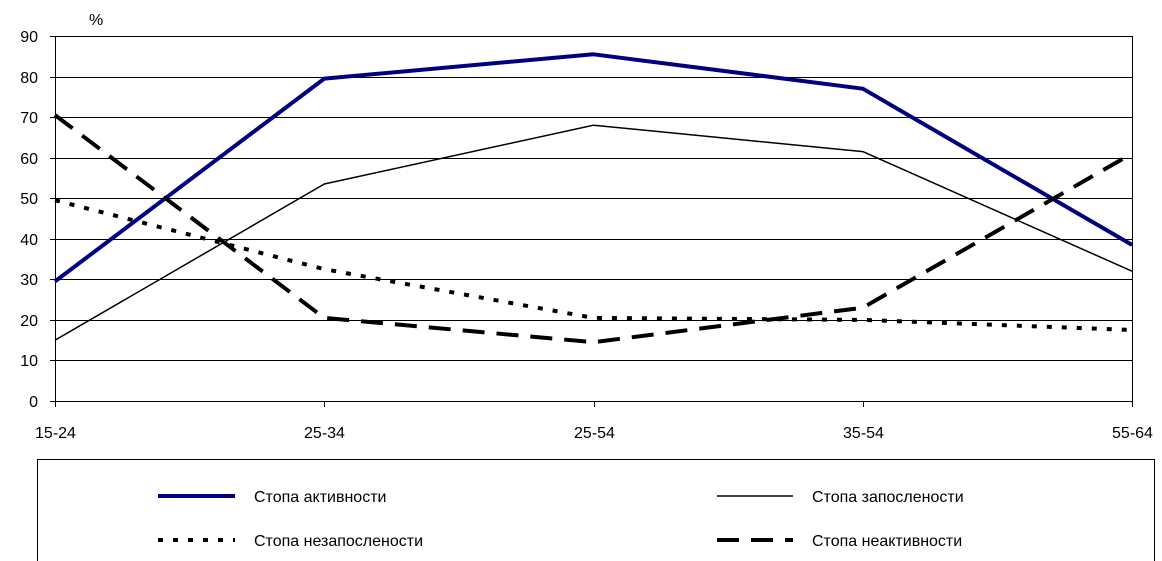 The width and height of the screenshot is (1162, 561). Describe the element at coordinates (29, 220) in the screenshot. I see `y-axis-tick-labels: 0 10 20 30 40 50 60 70 80 90` at that location.